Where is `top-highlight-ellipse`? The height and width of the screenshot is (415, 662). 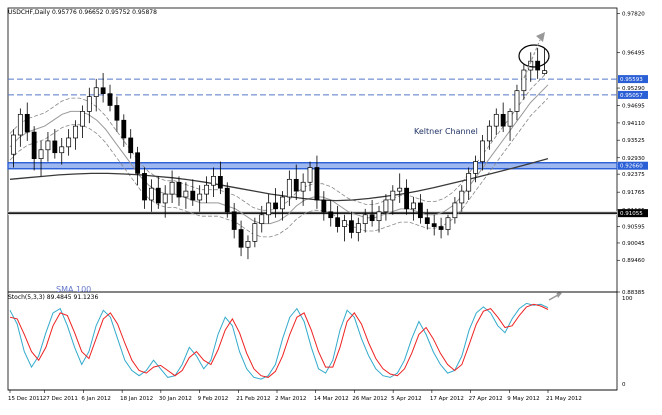 top-highlight-ellipse is located at coordinates (534, 56).